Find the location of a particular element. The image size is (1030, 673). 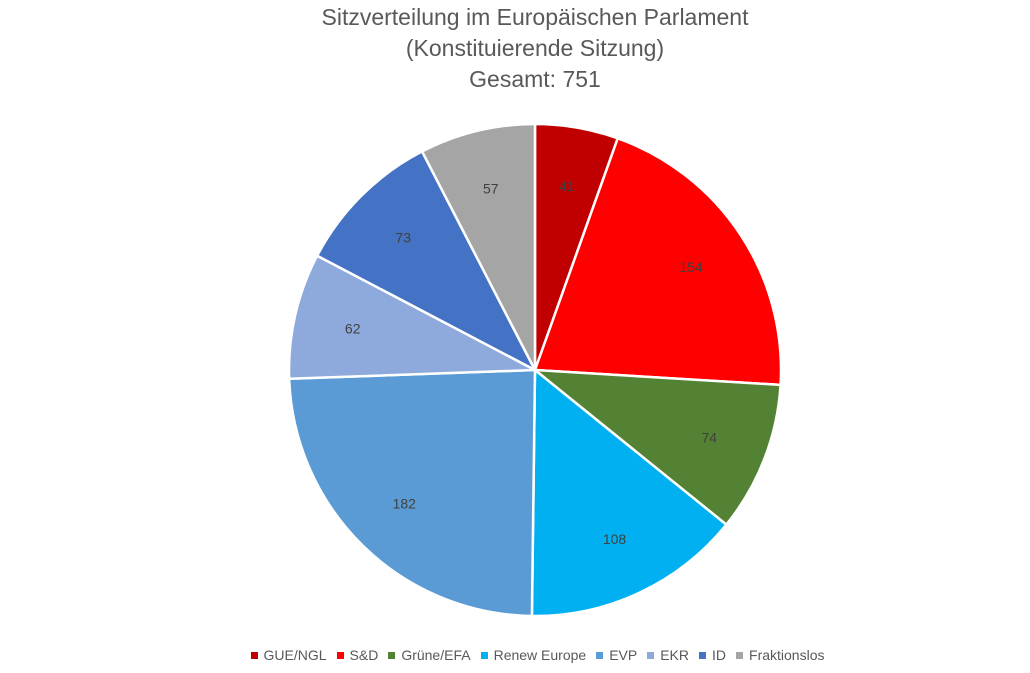

legend-item-ekr: EKR is located at coordinates (668, 655).